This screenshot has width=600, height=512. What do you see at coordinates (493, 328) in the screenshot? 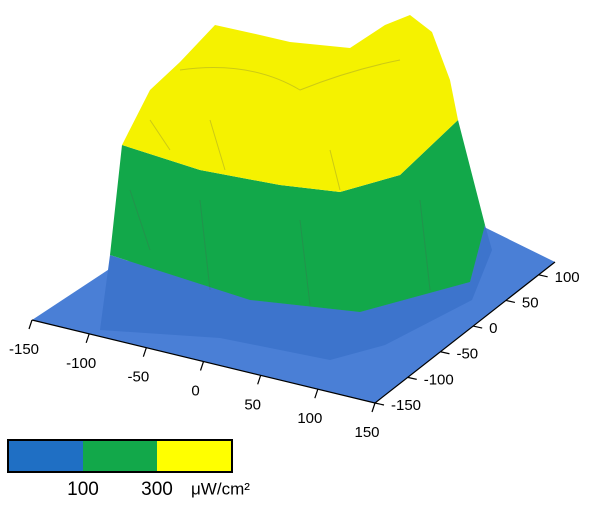
I see `y-tick-label: 0` at bounding box center [493, 328].